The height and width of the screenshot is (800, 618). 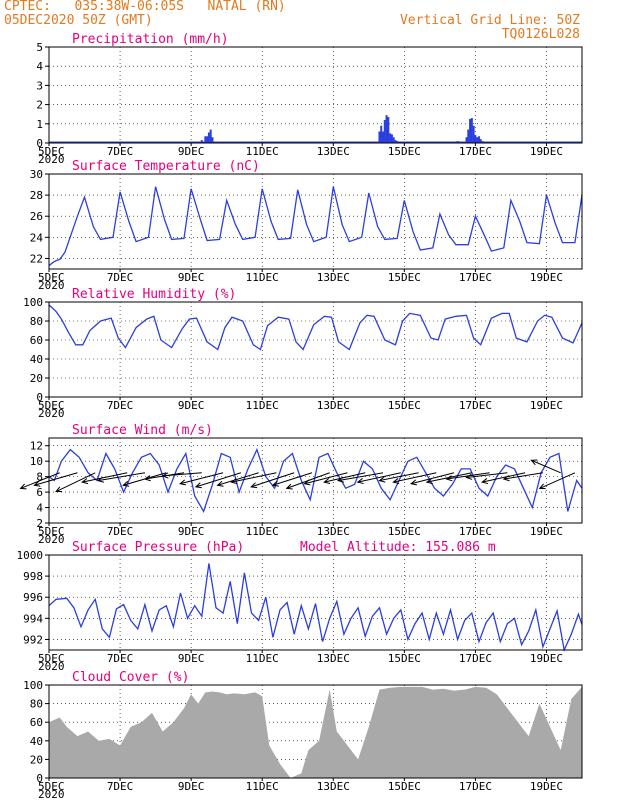 I want to click on pressure-ytick-label: 1000, so click(x=30, y=555).